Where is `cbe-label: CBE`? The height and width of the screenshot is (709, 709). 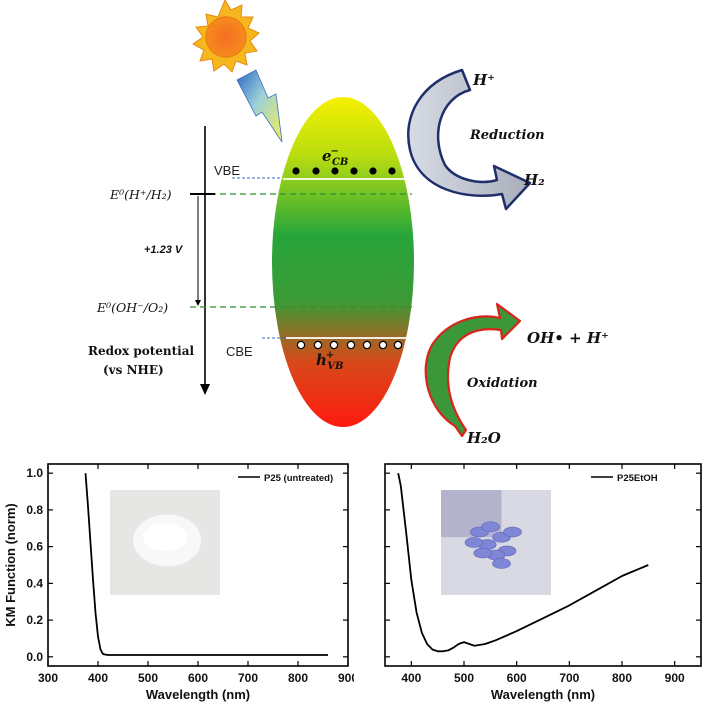 cbe-label: CBE is located at coordinates (239, 351).